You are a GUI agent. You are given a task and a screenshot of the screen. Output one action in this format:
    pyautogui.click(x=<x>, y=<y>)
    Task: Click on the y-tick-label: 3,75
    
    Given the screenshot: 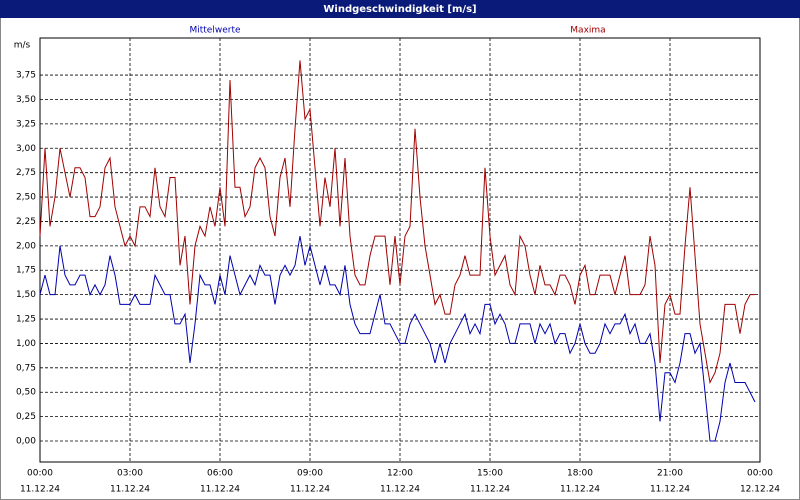 What is the action you would take?
    pyautogui.click(x=26, y=76)
    